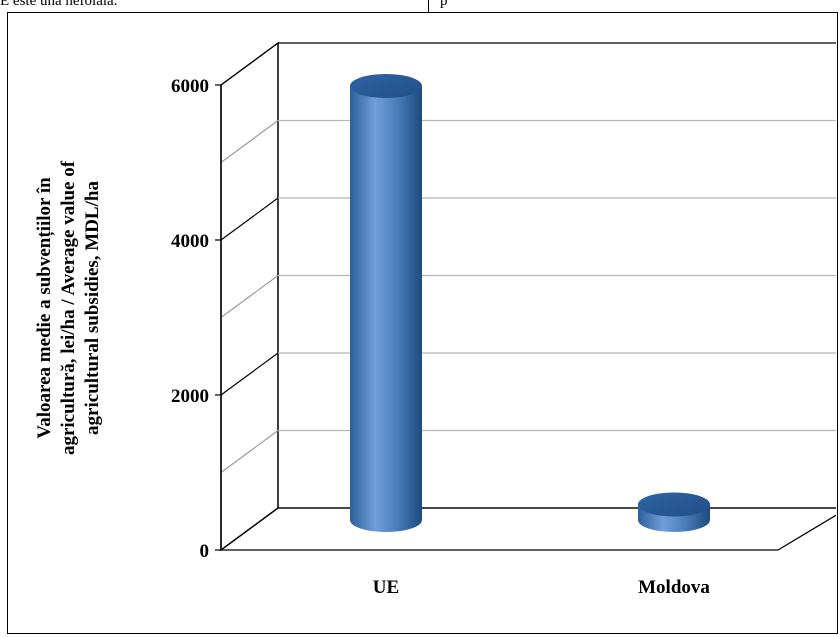 Image resolution: width=840 pixels, height=637 pixels. What do you see at coordinates (527, 529) in the screenshot?
I see `floor` at bounding box center [527, 529].